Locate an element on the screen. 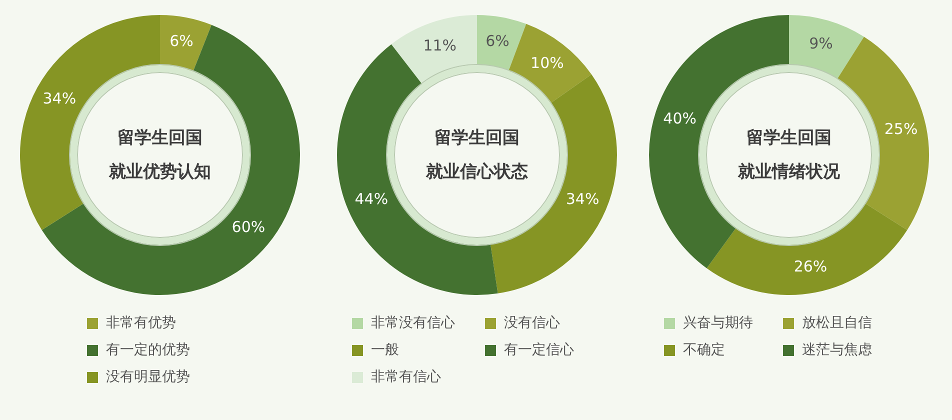  data-label: 10% is located at coordinates (547, 63).